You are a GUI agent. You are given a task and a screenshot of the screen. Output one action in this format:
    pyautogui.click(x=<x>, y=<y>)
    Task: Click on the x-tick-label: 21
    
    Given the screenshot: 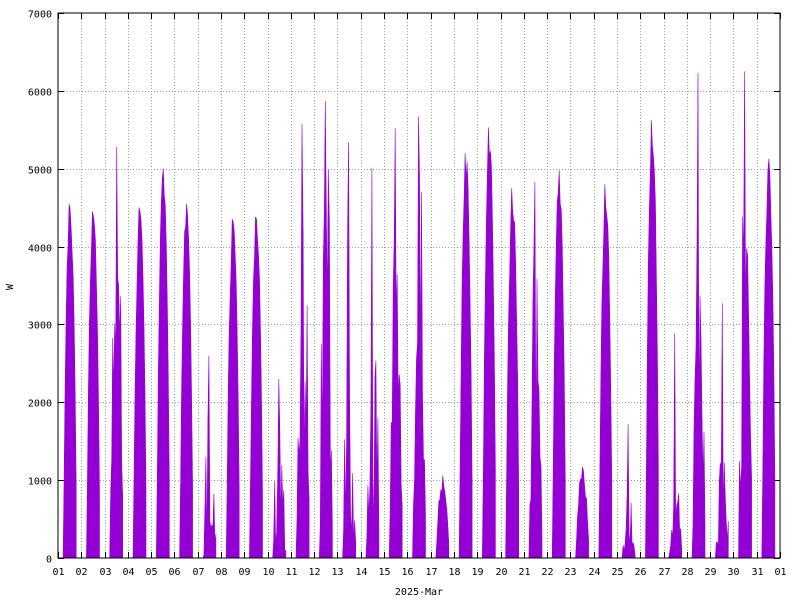 What is the action you would take?
    pyautogui.click(x=524, y=572)
    